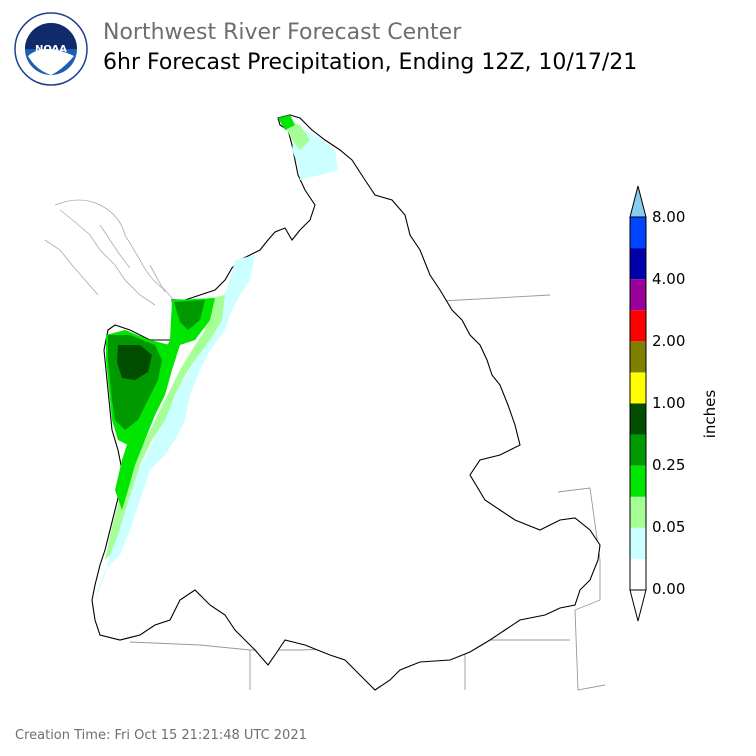 The width and height of the screenshot is (756, 756). I want to click on colorbar-units-label: inches, so click(710, 414).